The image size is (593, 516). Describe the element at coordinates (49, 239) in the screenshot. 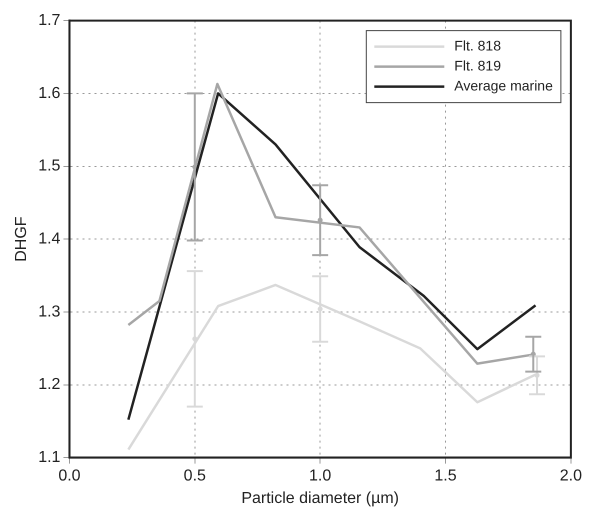

I see `y-tick-label: 1.4` at that location.